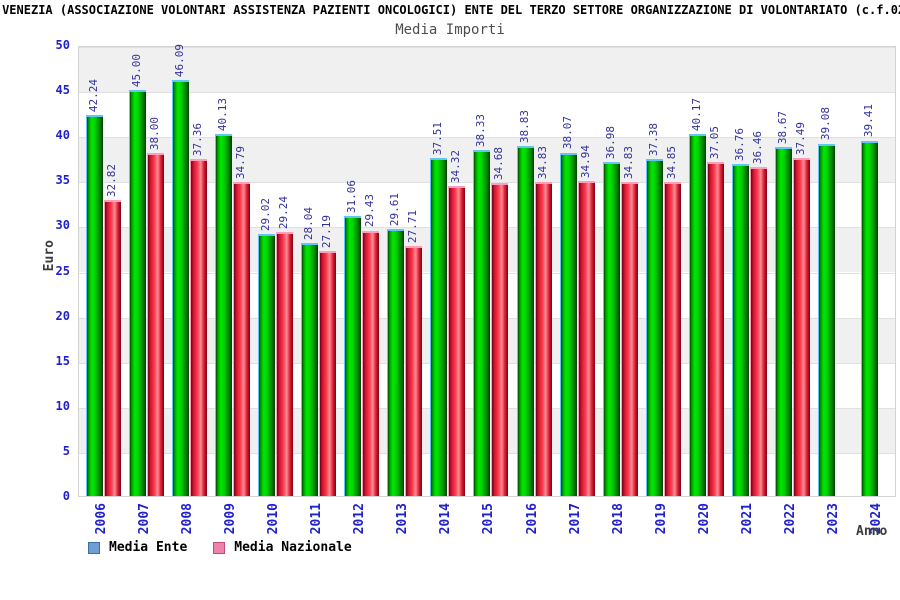  I want to click on bar-media-ente-2017, so click(568, 324).